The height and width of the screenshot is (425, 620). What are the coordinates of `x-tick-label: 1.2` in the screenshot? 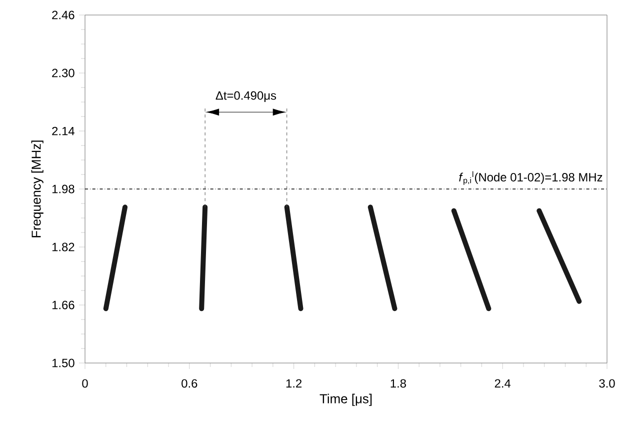 It's located at (294, 383).